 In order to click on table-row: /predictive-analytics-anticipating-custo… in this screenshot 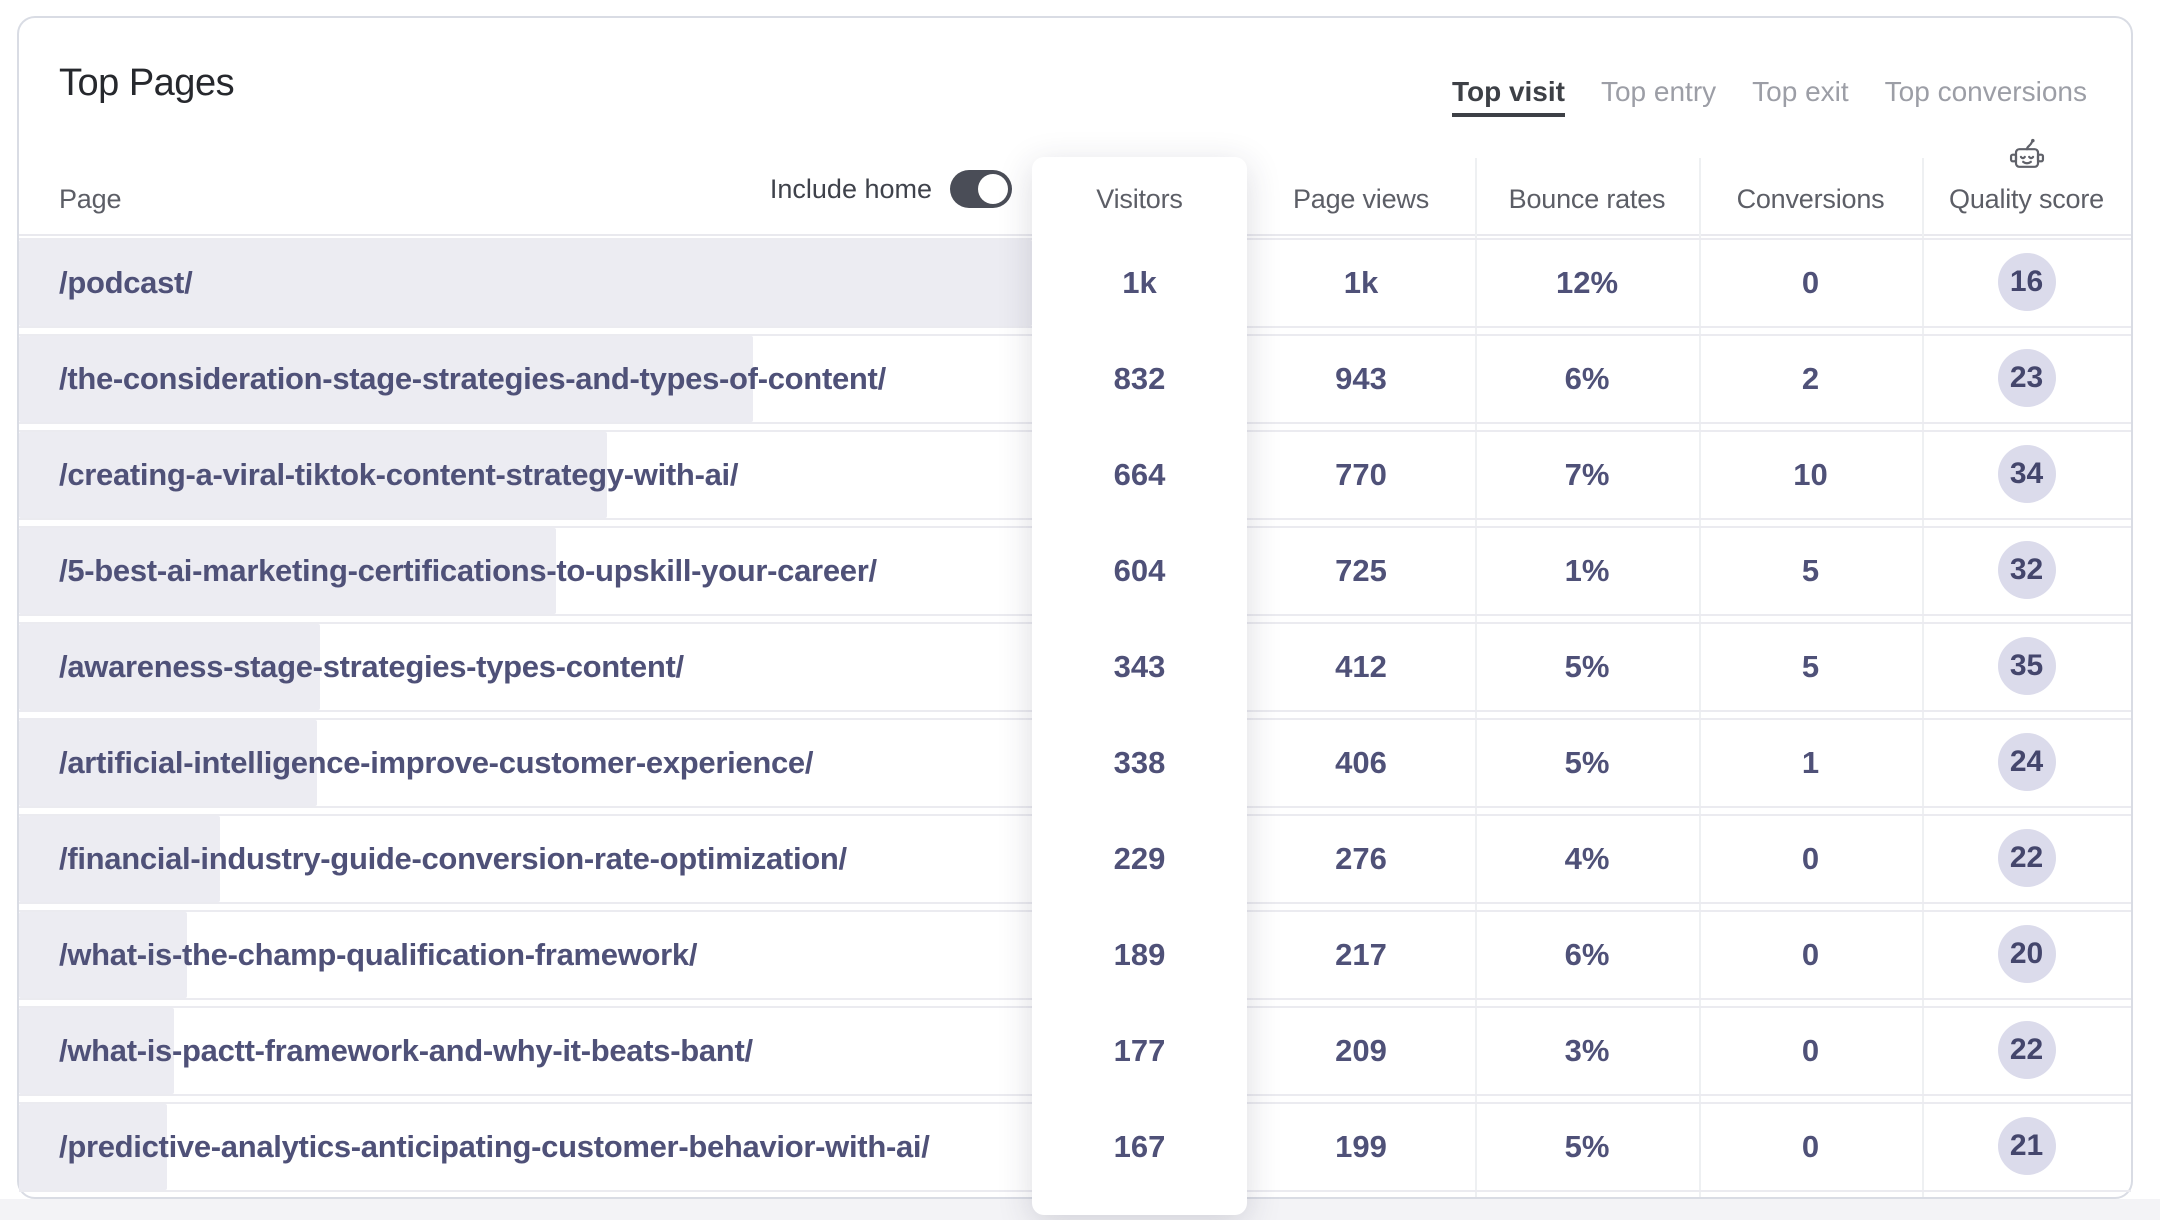, I will do `click(1075, 1147)`.